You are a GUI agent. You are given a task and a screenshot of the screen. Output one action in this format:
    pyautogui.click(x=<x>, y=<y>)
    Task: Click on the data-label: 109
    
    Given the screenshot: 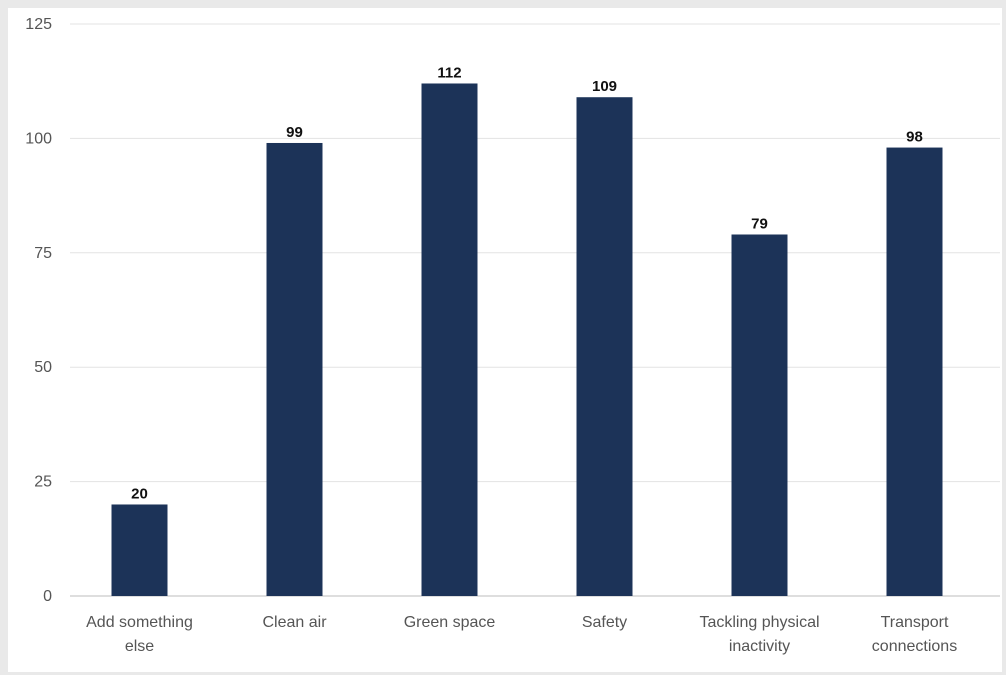 What is the action you would take?
    pyautogui.click(x=604, y=86)
    